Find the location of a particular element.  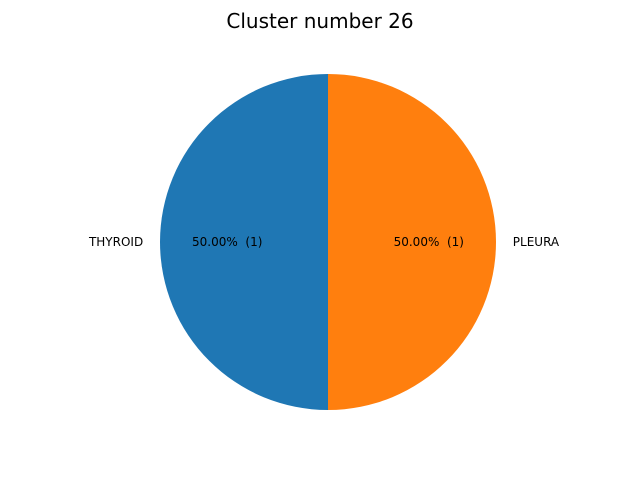

pie-labels: THYROID 50.00% (1) PLEURA 50.00% (1) is located at coordinates (324, 242).